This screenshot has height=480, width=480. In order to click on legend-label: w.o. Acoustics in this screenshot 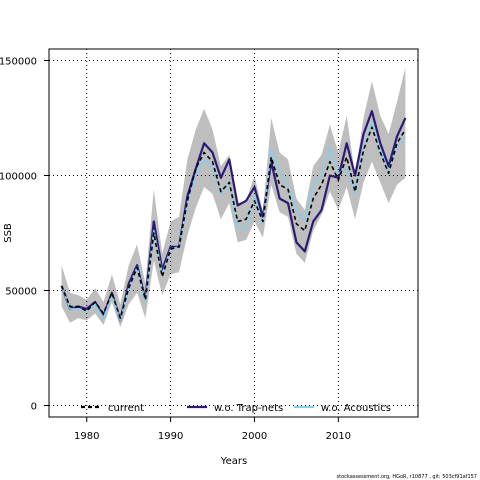, I will do `click(356, 408)`.